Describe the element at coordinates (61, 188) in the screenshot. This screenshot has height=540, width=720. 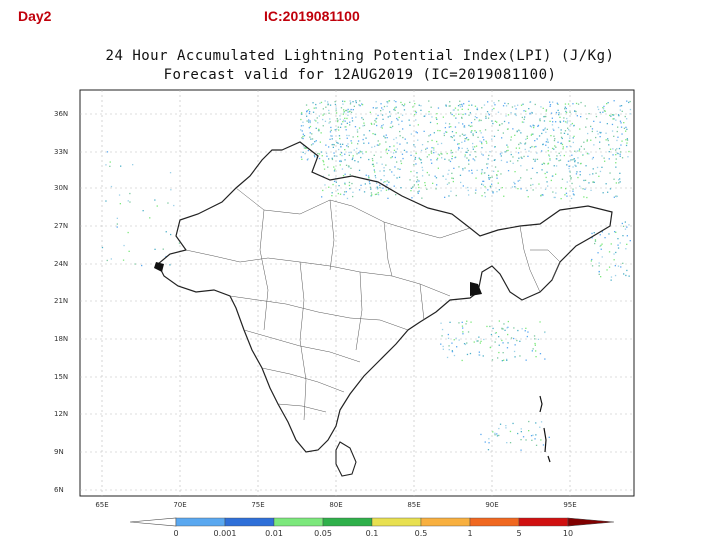
I see `lat-label: 30N` at that location.